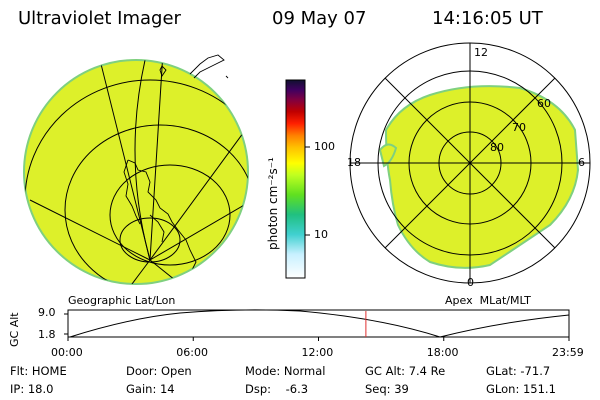 The image size is (600, 400). Describe the element at coordinates (150, 389) in the screenshot. I see `info-gain: Gain: 14` at that location.